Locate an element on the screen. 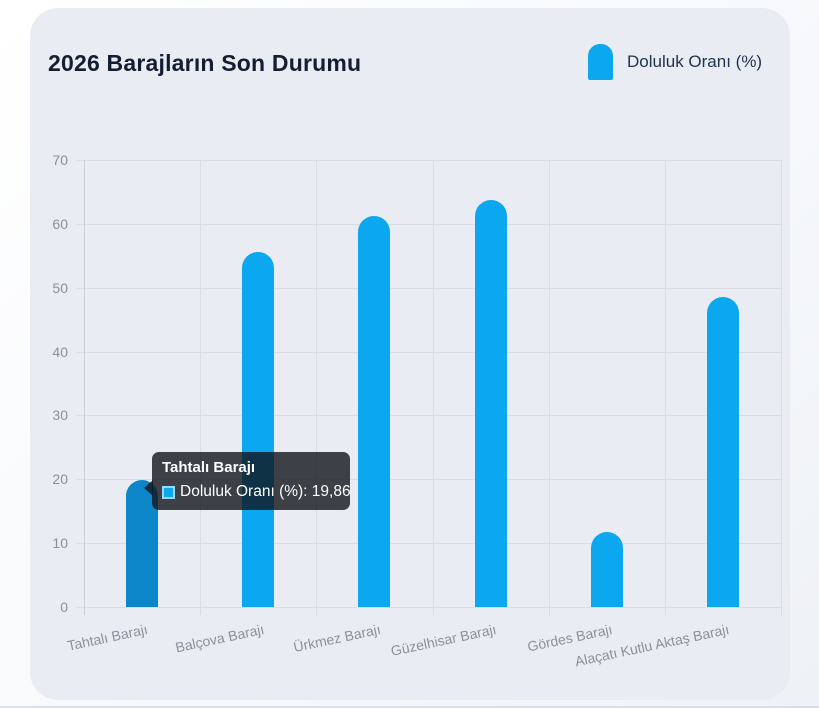 Image resolution: width=819 pixels, height=708 pixels. y-axis-tick-label: 0 is located at coordinates (64, 607).